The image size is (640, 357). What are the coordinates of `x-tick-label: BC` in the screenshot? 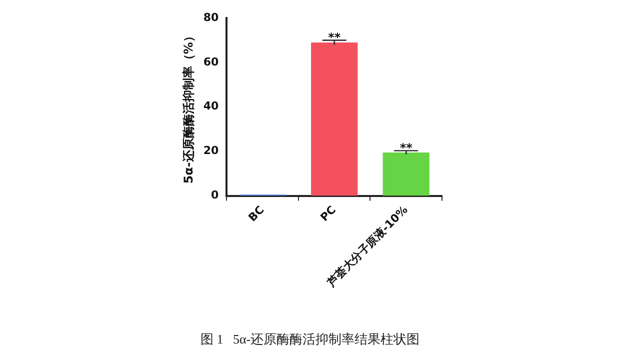 It's located at (256, 213).